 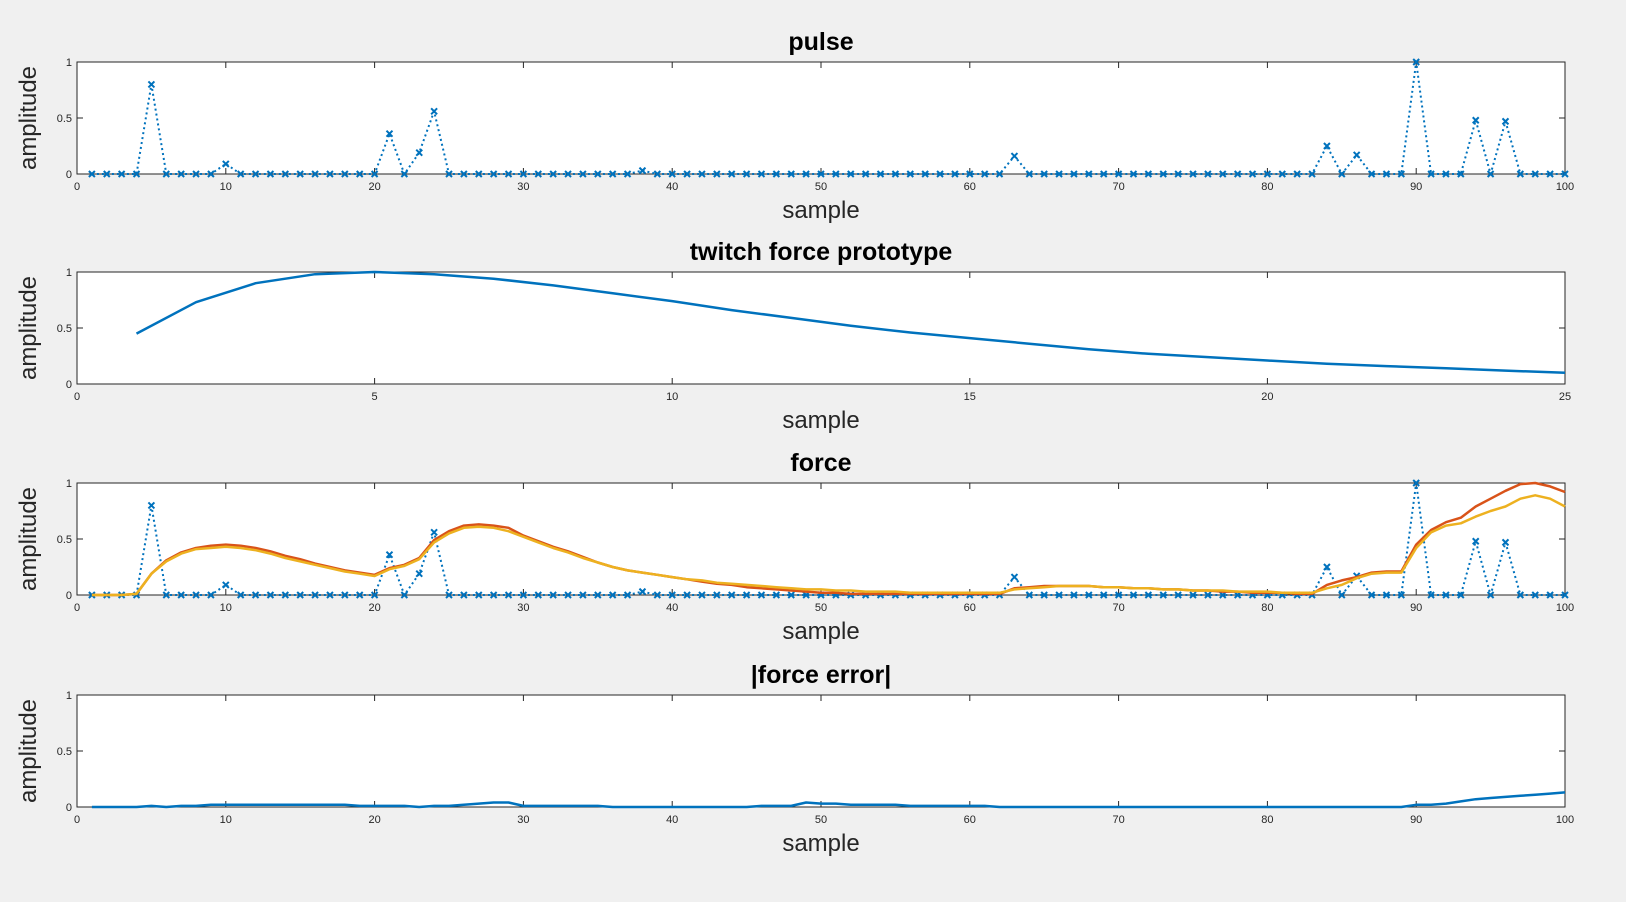 I want to click on x-tick-label: 20, so click(x=374, y=820).